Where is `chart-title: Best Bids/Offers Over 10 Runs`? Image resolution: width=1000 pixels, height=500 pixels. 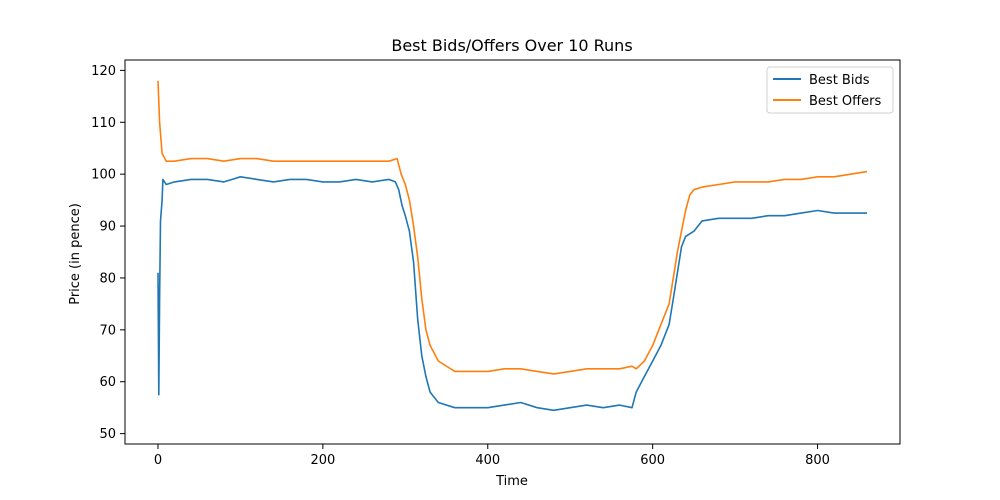
chart-title: Best Bids/Offers Over 10 Runs is located at coordinates (511, 45).